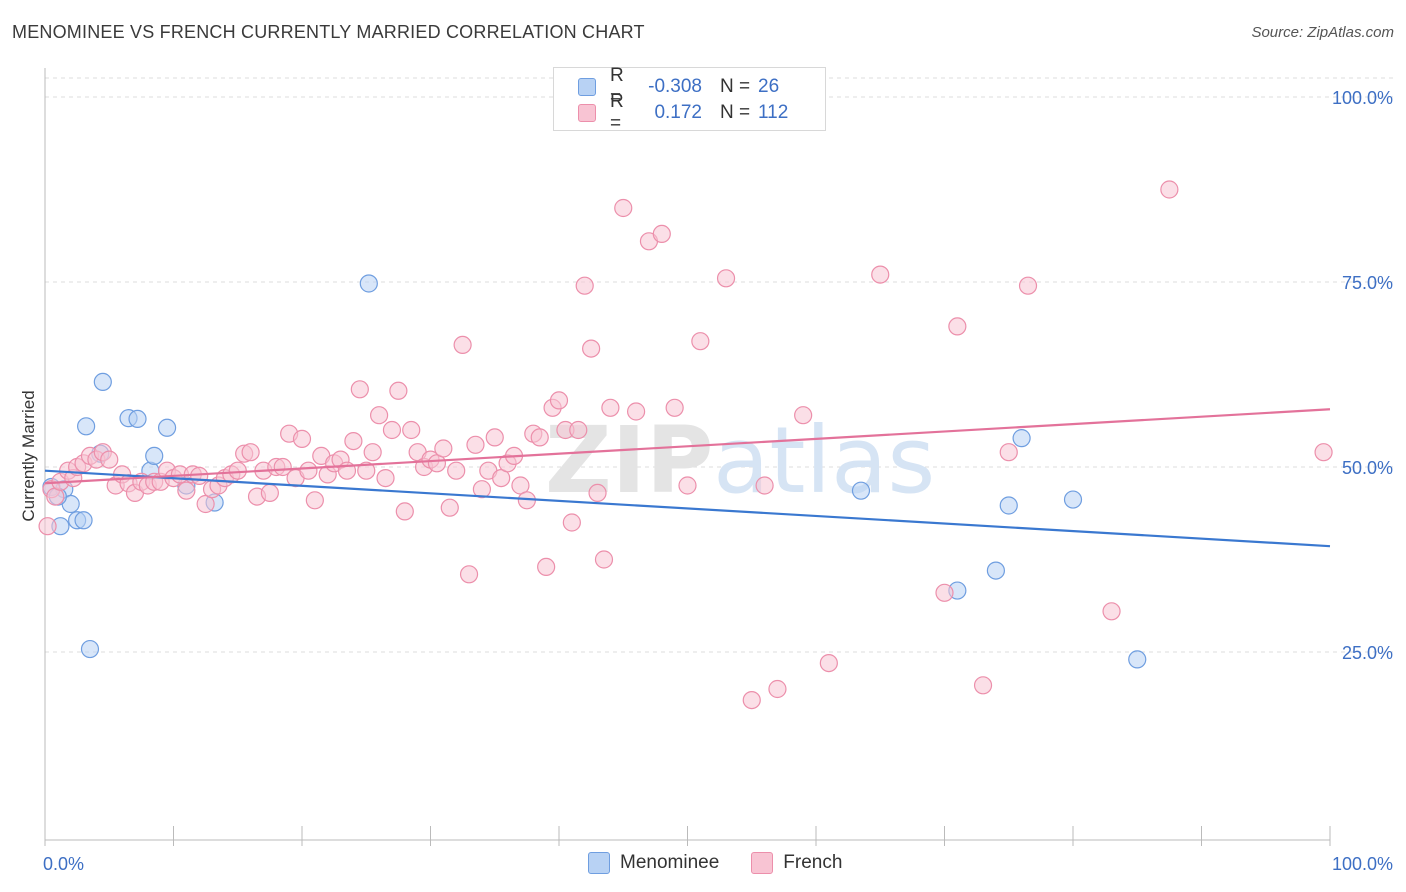  Describe the element at coordinates (735, 112) in the screenshot. I see `legend-n-label: N =` at that location.